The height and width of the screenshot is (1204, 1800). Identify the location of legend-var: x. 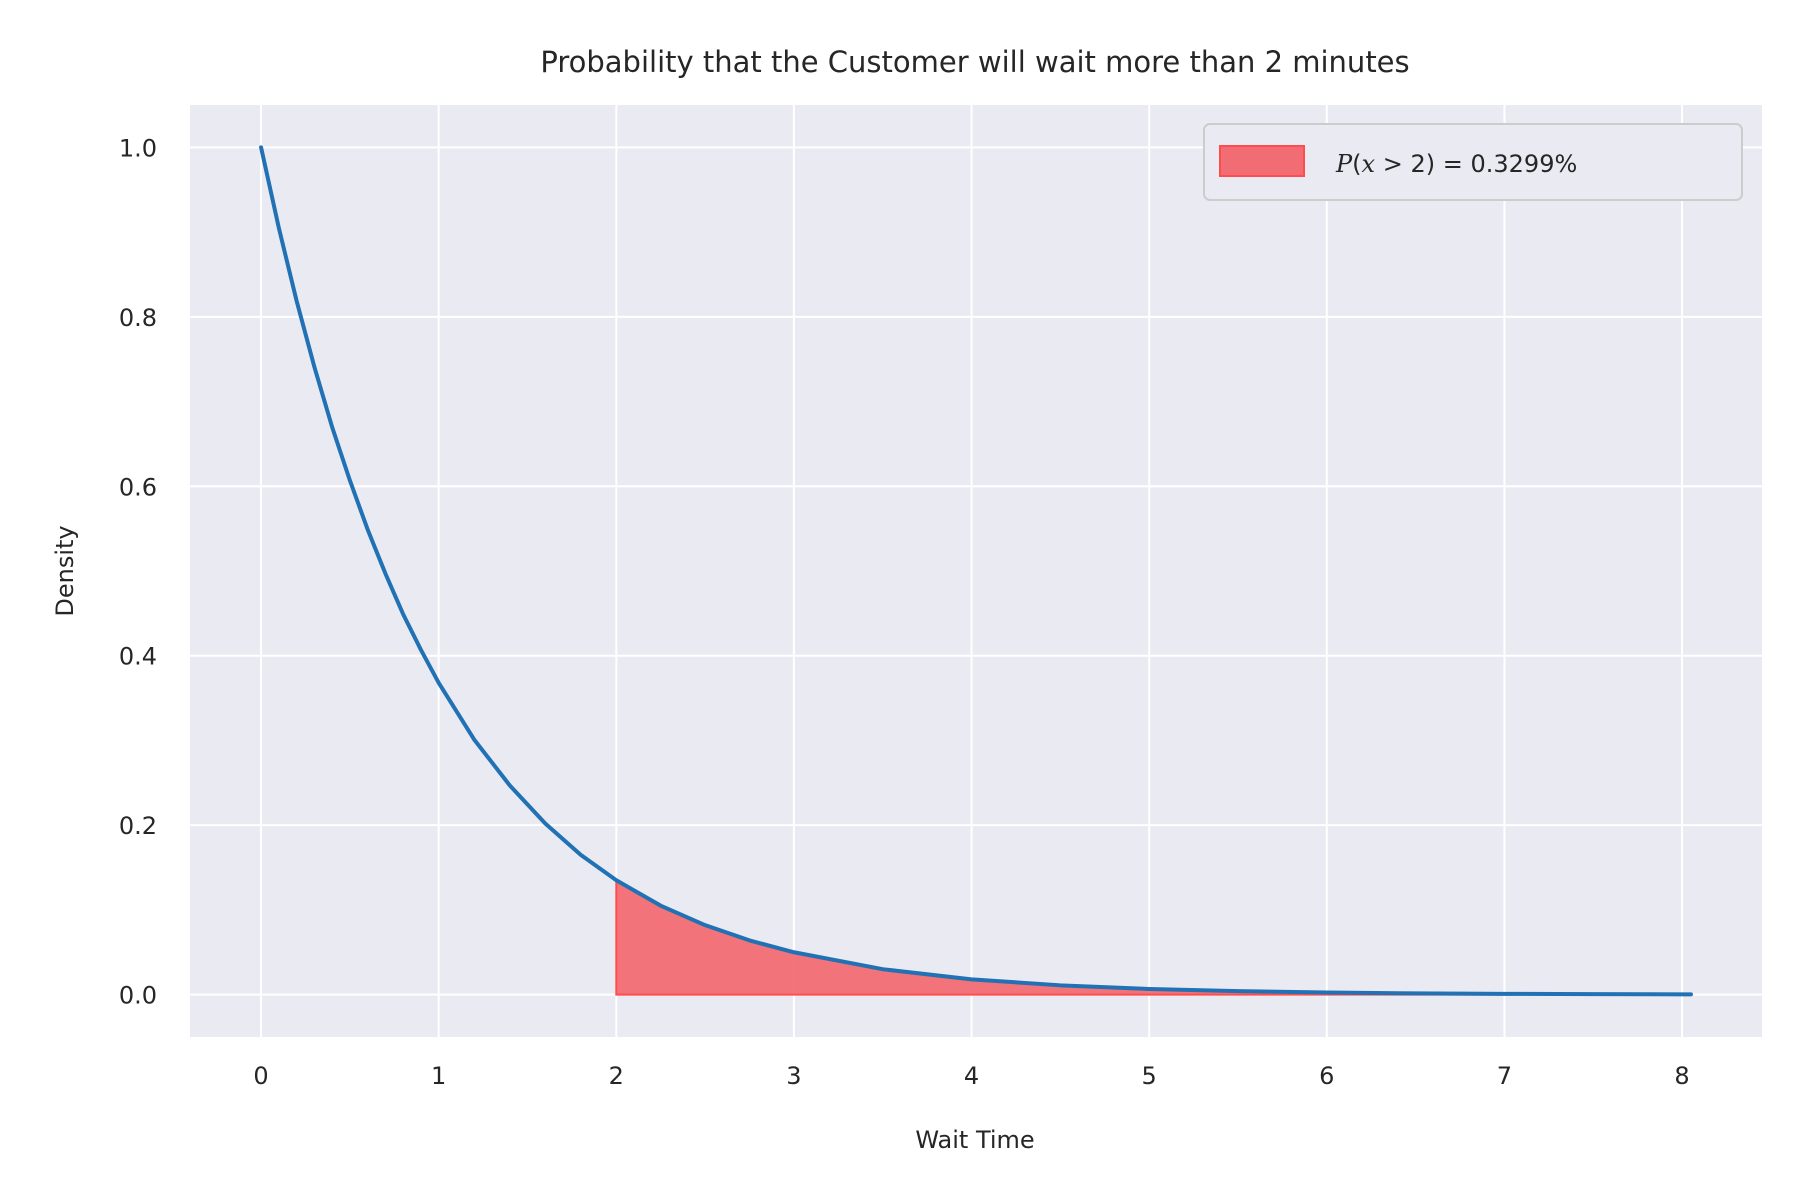
(1369, 164).